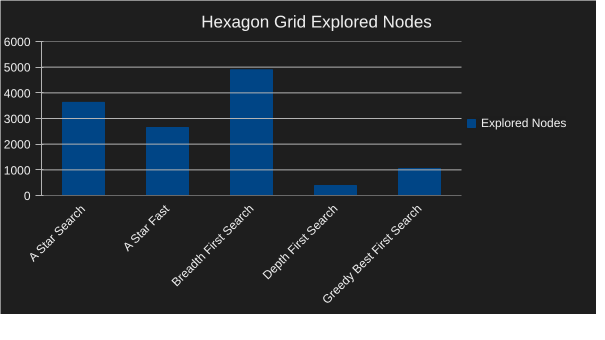 The width and height of the screenshot is (605, 340). Describe the element at coordinates (17, 119) in the screenshot. I see `y-tick-label: 3000` at that location.